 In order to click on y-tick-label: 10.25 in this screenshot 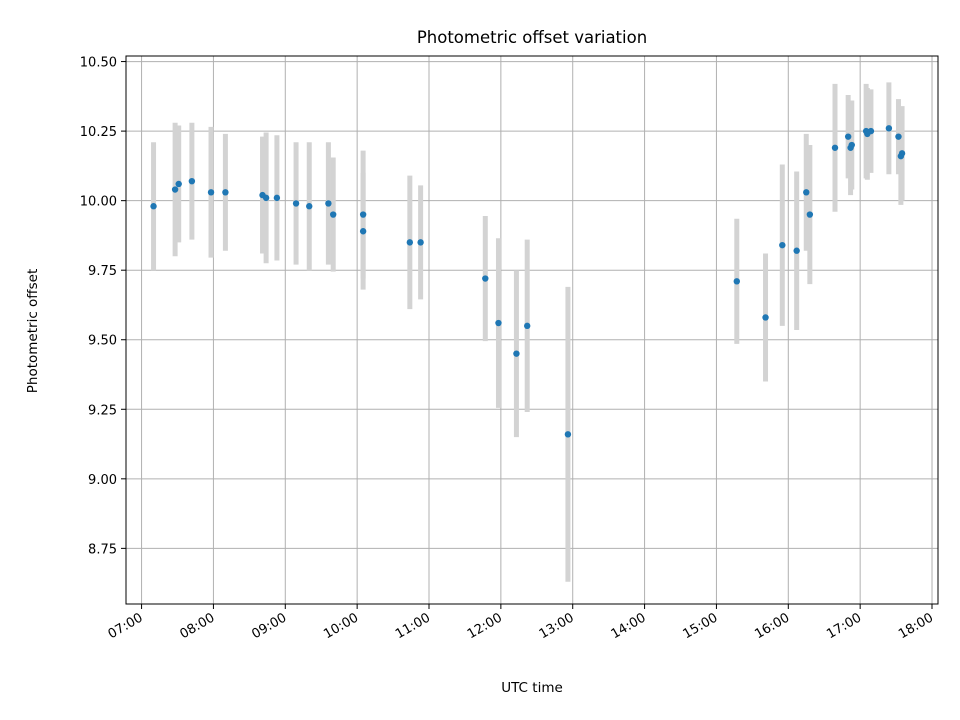, I will do `click(98, 132)`.